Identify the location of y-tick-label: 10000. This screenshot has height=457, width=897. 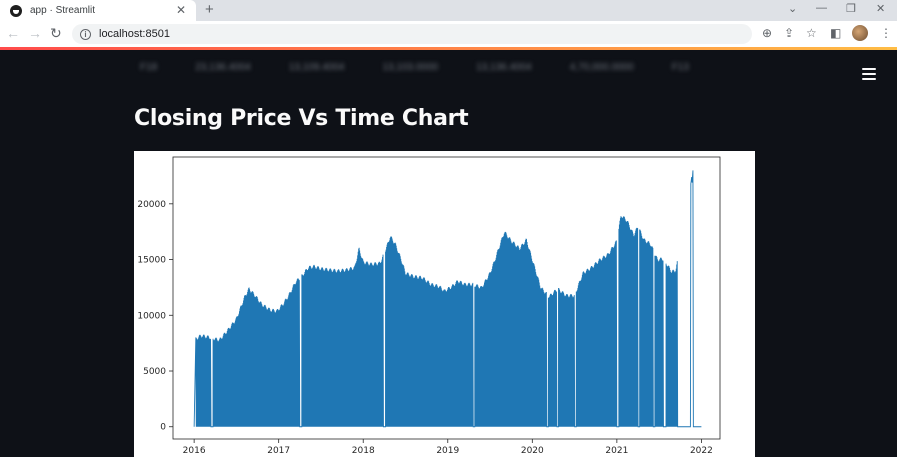
(151, 316).